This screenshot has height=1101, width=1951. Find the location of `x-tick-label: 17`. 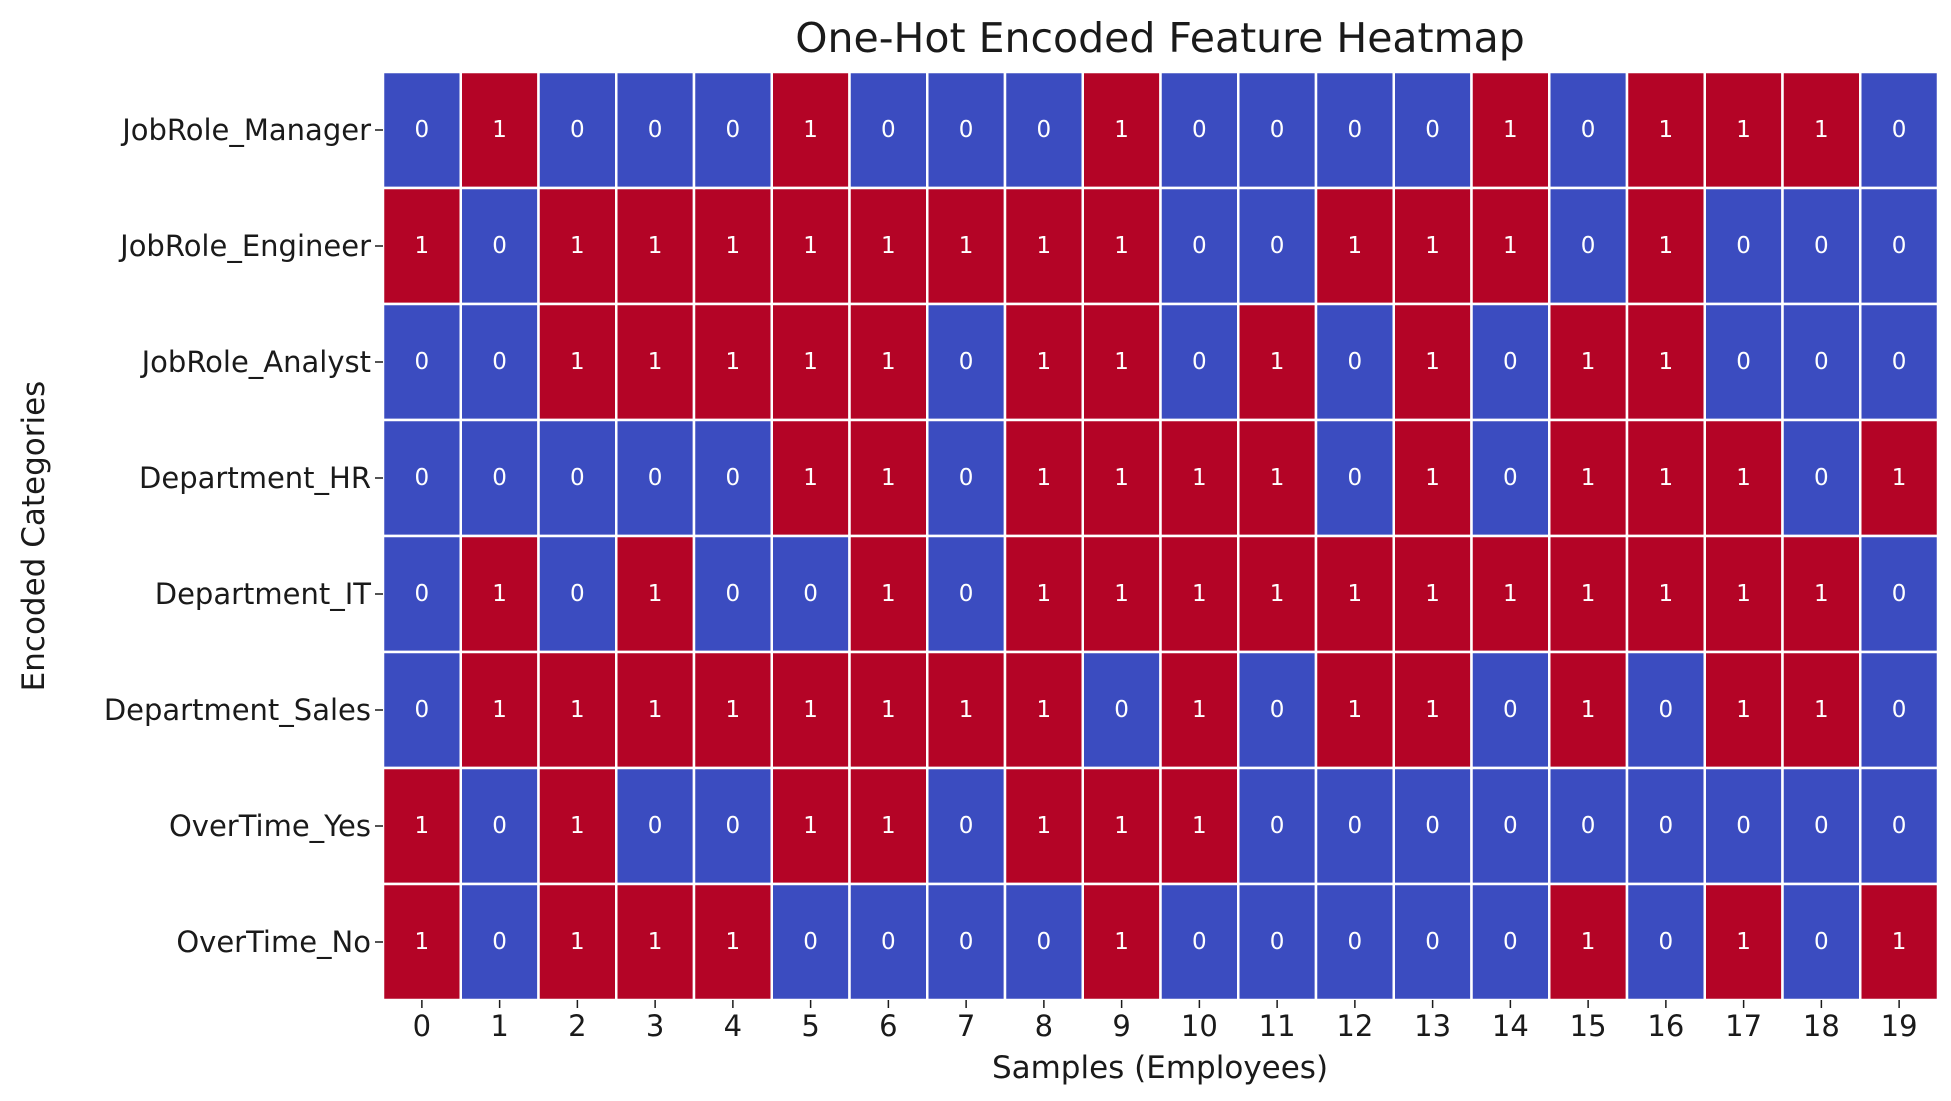

x-tick-label: 17 is located at coordinates (1743, 1026).